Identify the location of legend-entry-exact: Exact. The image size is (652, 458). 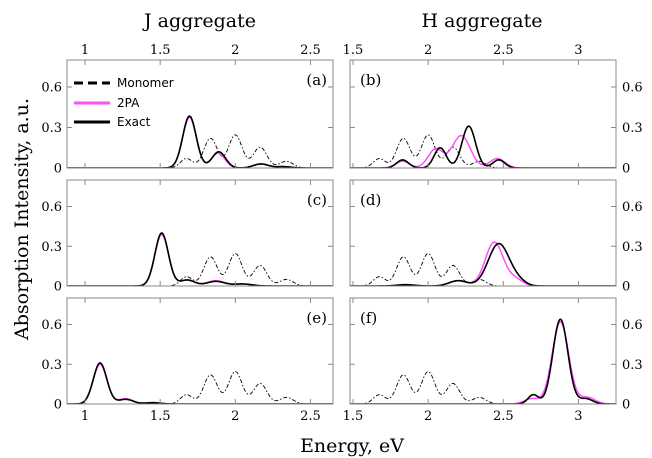
(112, 122).